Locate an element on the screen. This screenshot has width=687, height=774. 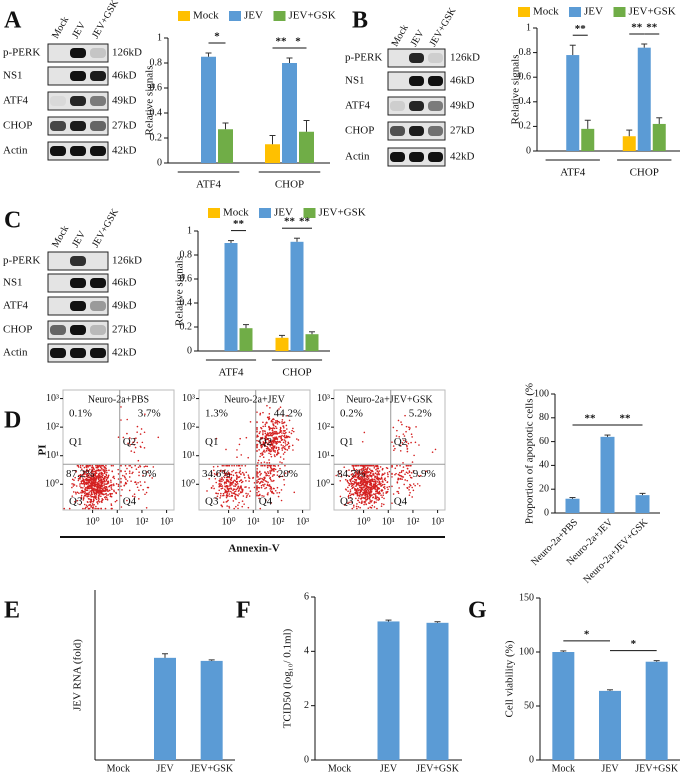
legend-label: Mock is located at coordinates (546, 12).